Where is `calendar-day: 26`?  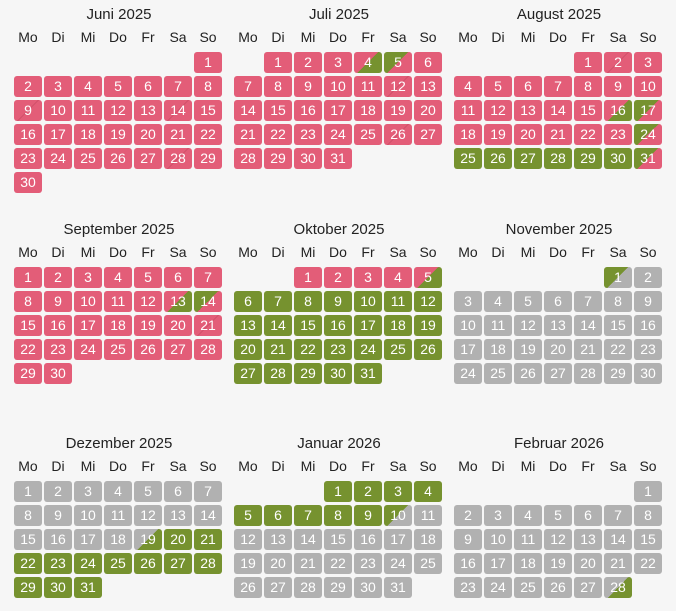 calendar-day: 26 is located at coordinates (428, 349).